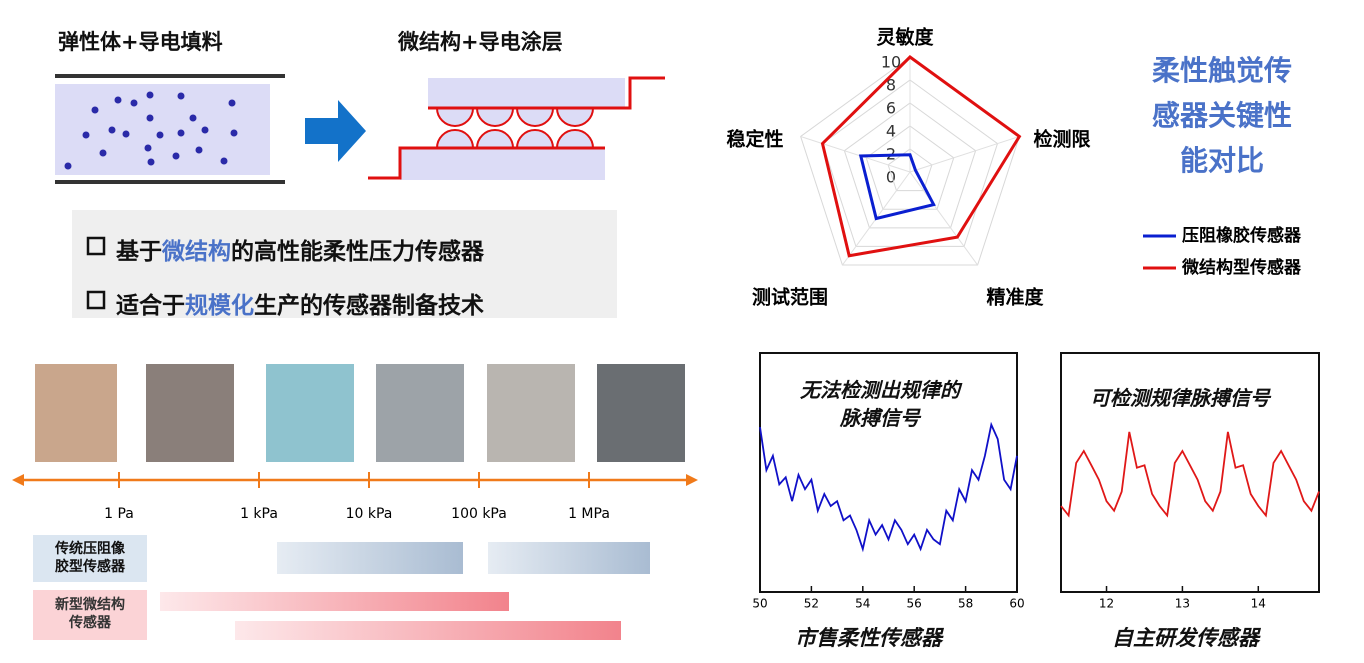 This screenshot has height=663, width=1364. Describe the element at coordinates (1185, 638) in the screenshot. I see `caption: 自主研发传感器` at that location.